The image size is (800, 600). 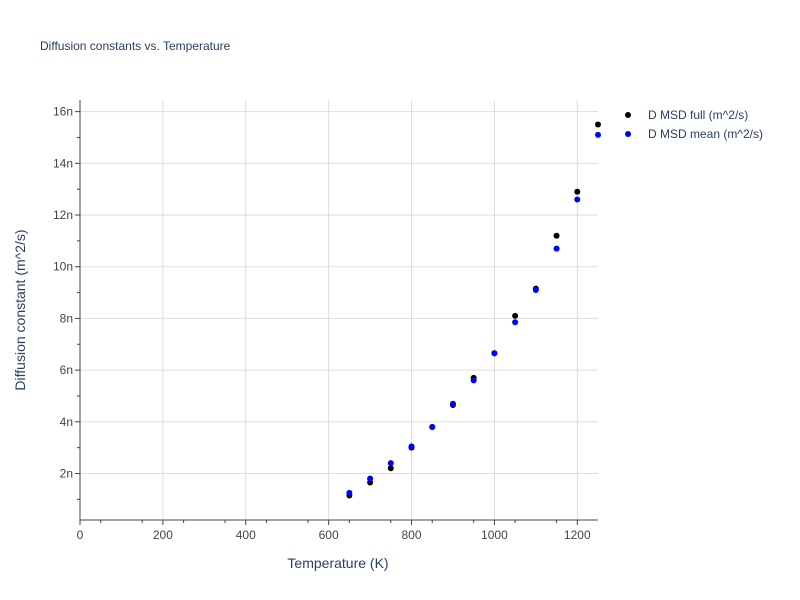 I want to click on x-tick-label: 400, so click(x=246, y=535).